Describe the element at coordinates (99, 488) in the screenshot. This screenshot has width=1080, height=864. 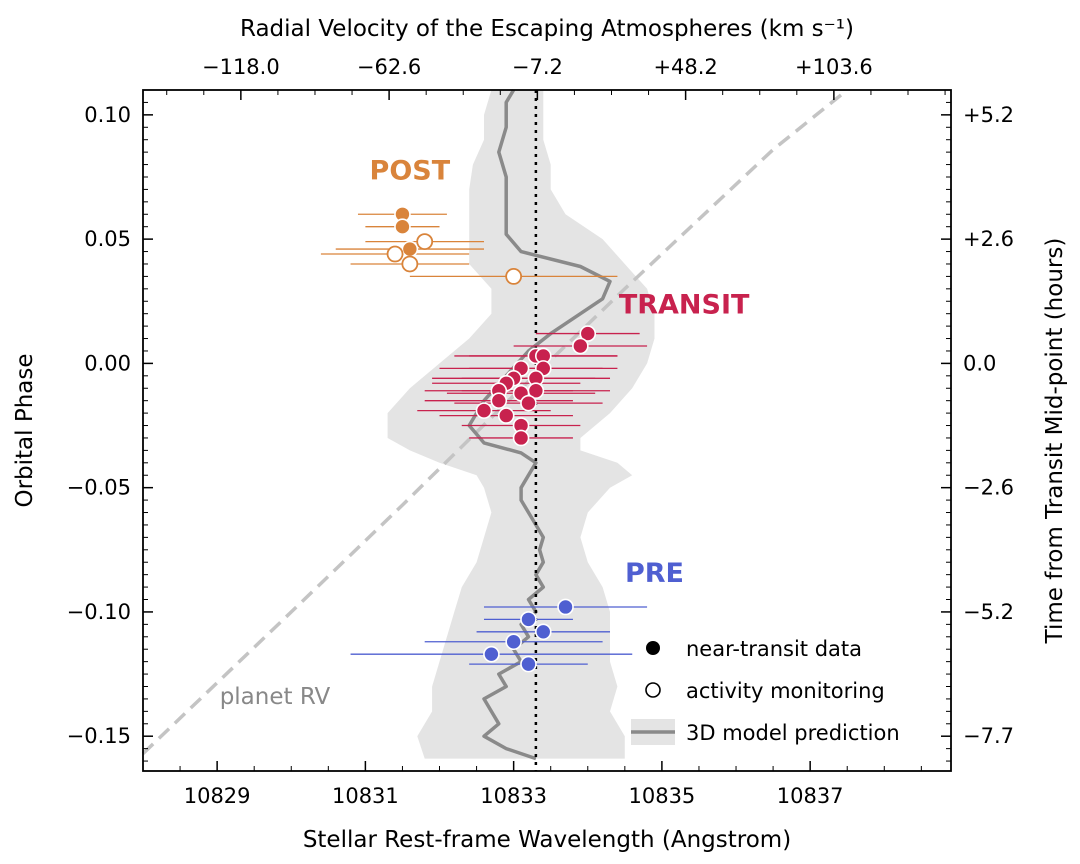
I see `y-tick-label: −0.05` at that location.